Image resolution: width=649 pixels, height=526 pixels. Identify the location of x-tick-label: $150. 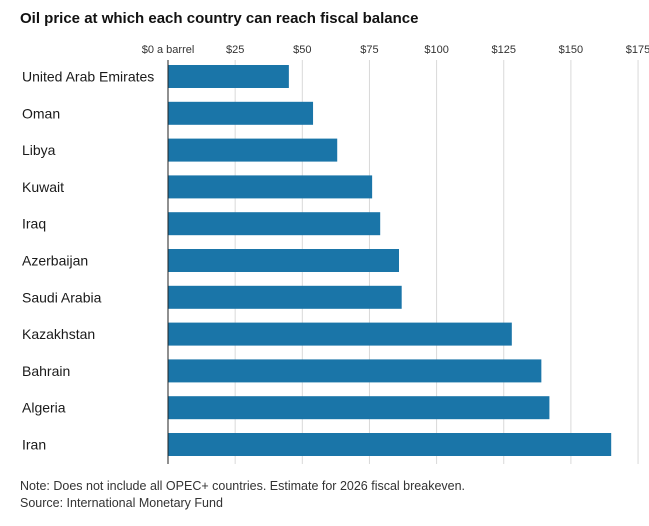
(571, 50).